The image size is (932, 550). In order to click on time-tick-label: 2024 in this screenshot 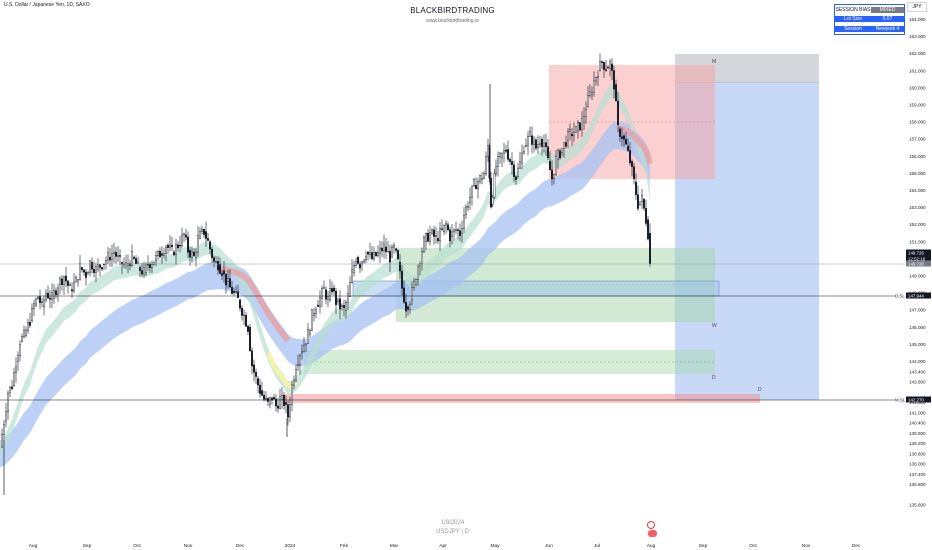, I will do `click(290, 546)`.